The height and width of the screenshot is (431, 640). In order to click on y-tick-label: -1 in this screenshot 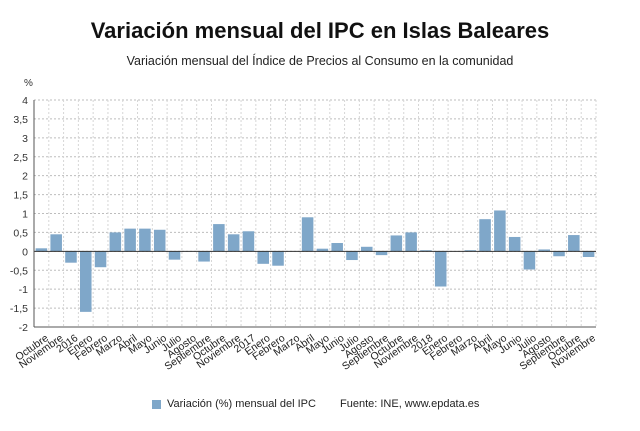, I will do `click(23, 290)`.